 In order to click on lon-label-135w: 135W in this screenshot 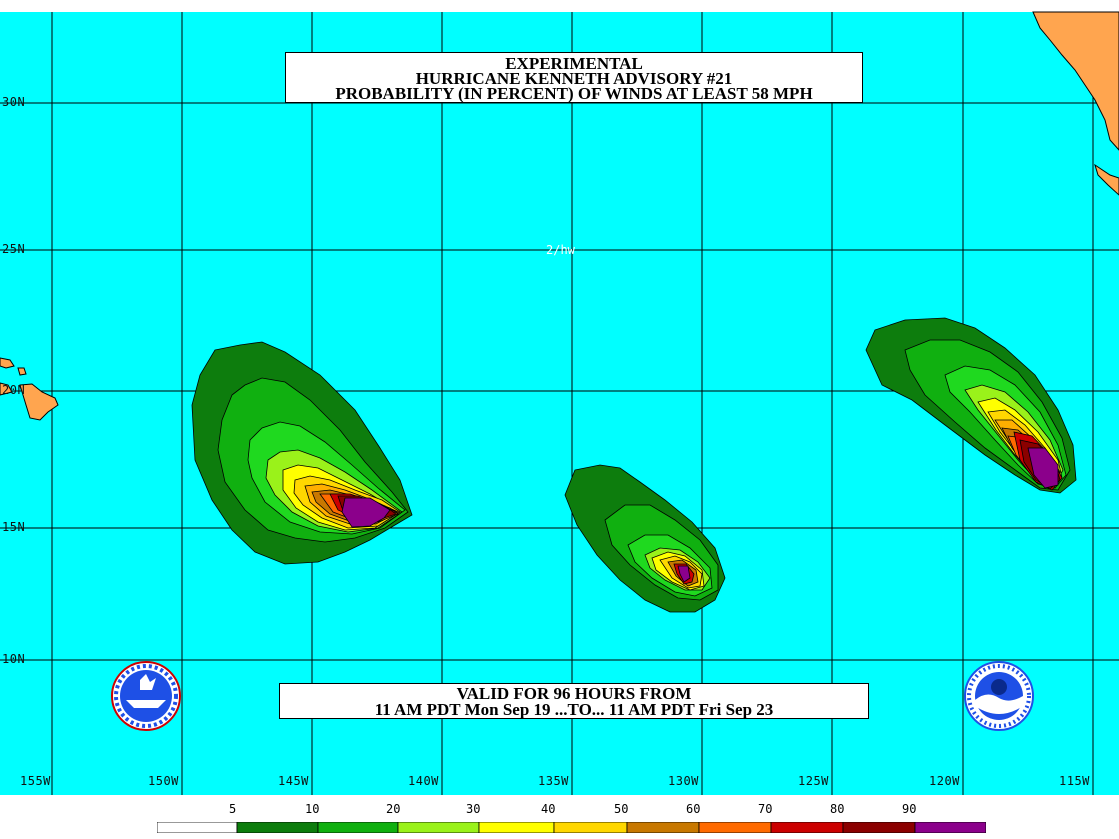, I will do `click(553, 781)`.